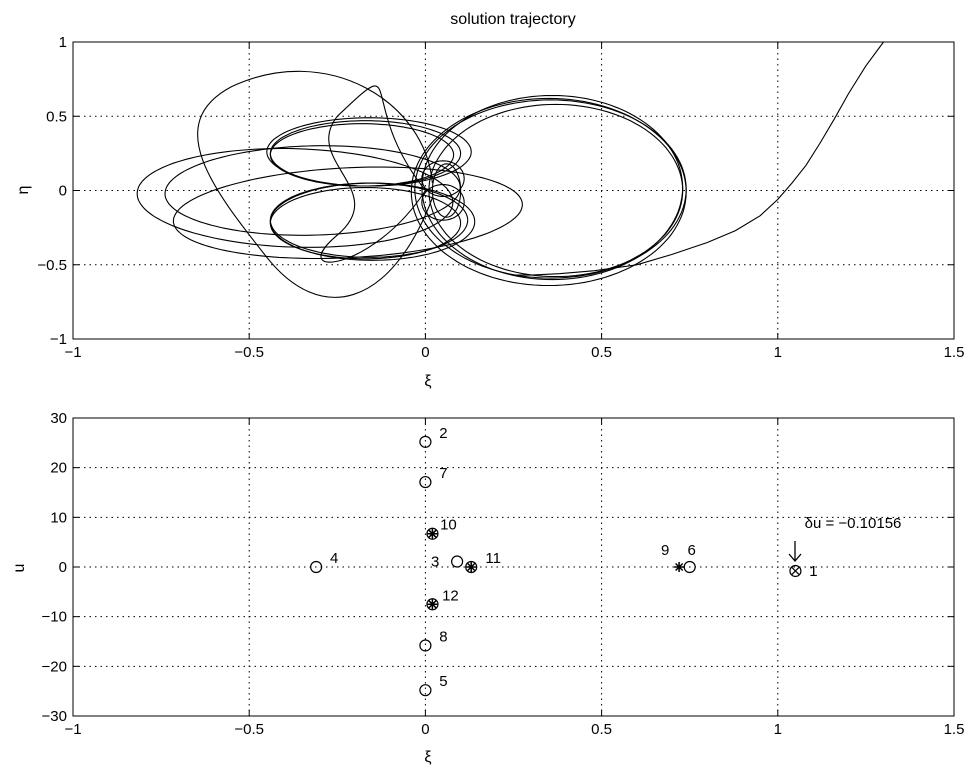 The width and height of the screenshot is (971, 766). What do you see at coordinates (54, 716) in the screenshot?
I see `u-y-tick-label: −30` at bounding box center [54, 716].